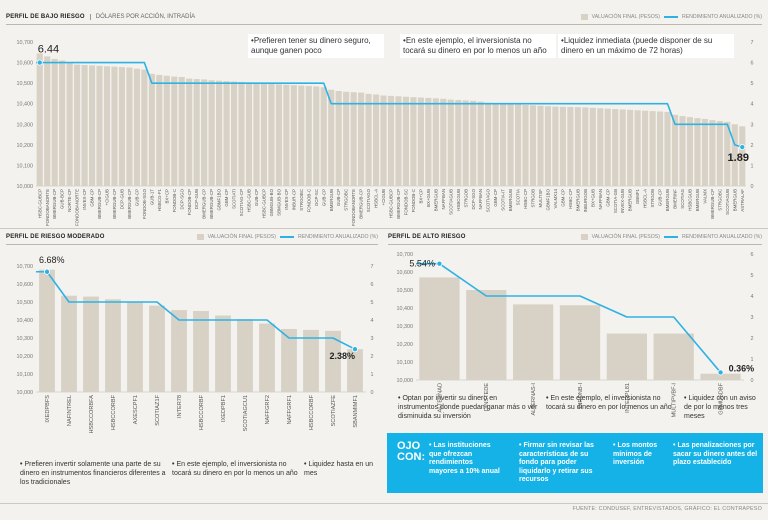  Describe the element at coordinates (405, 327) in the screenshot. I see `y-tick-label: 10,300` at that location.